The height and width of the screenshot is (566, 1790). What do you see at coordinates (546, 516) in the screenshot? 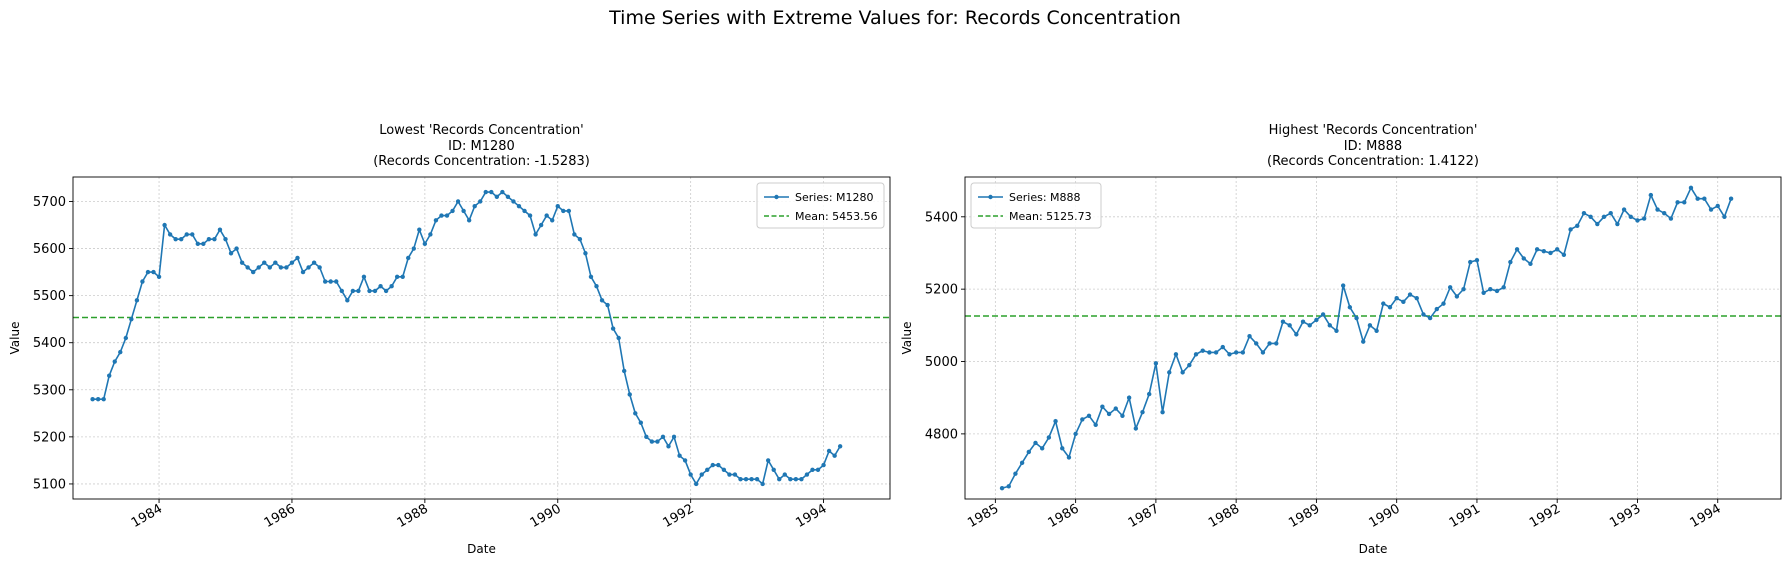
I see `left-x-tick-label: 1990` at bounding box center [546, 516].